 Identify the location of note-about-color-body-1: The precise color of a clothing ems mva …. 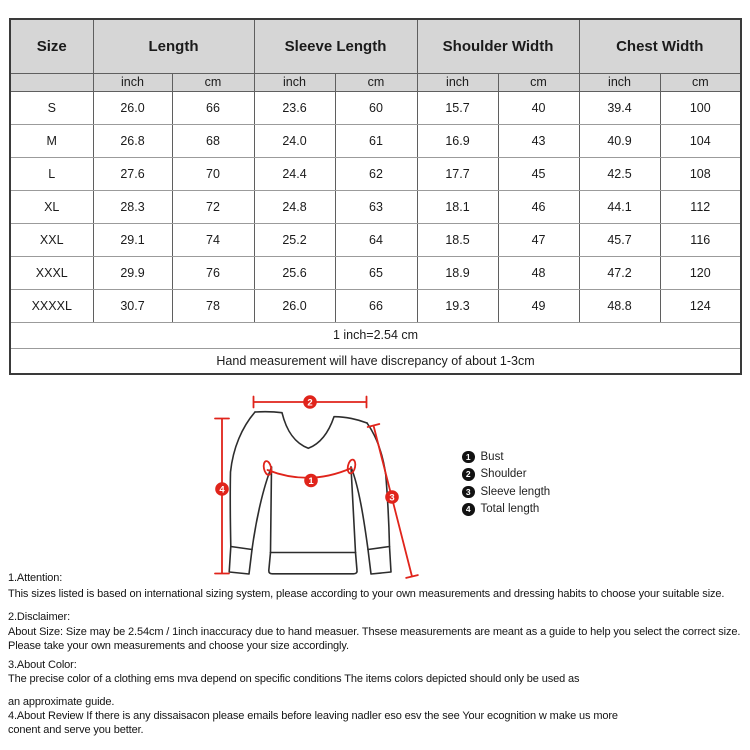
(294, 679).